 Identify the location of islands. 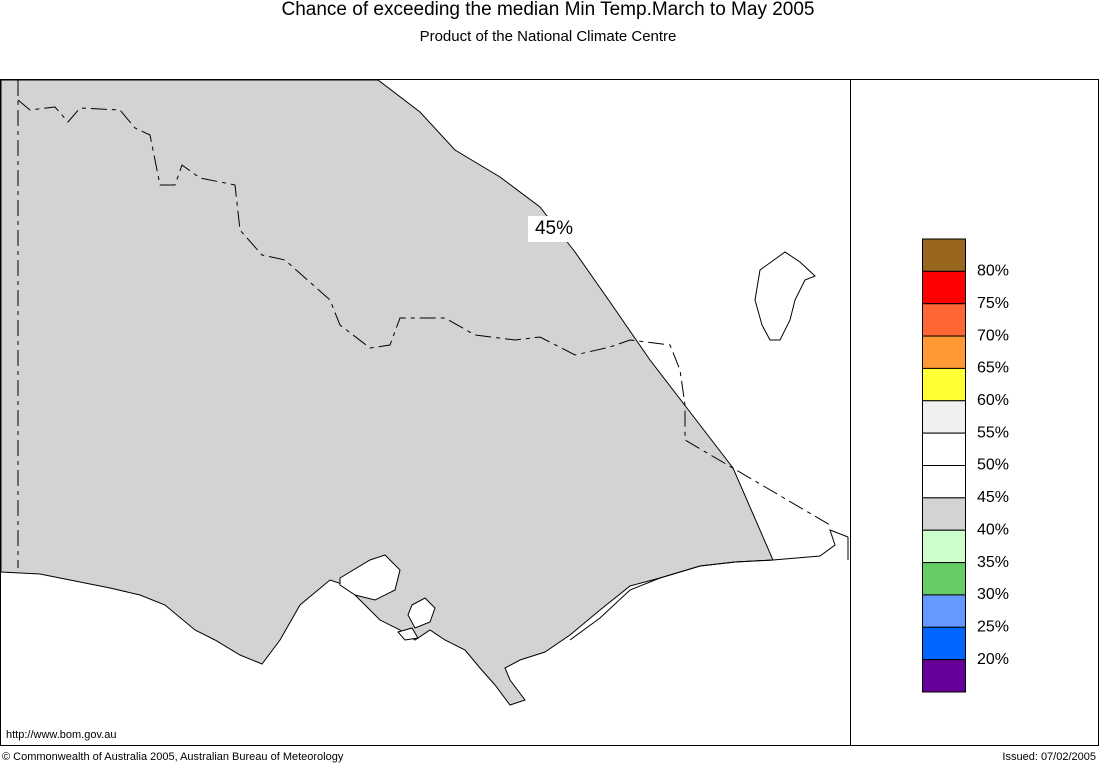
(416, 619).